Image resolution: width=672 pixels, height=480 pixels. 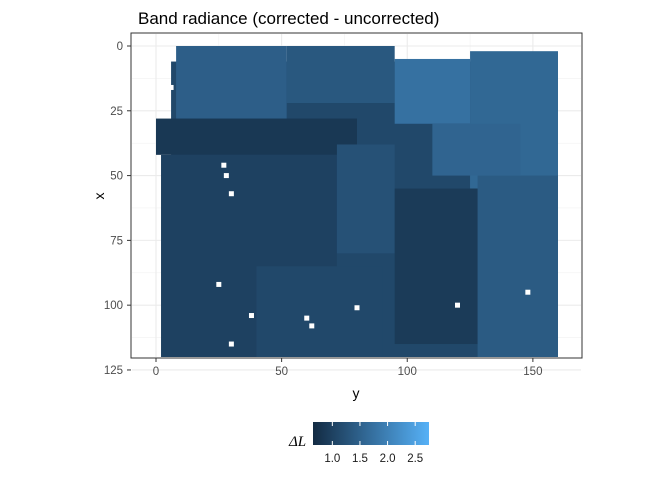 What do you see at coordinates (356, 393) in the screenshot?
I see `x-axis-label: y` at bounding box center [356, 393].